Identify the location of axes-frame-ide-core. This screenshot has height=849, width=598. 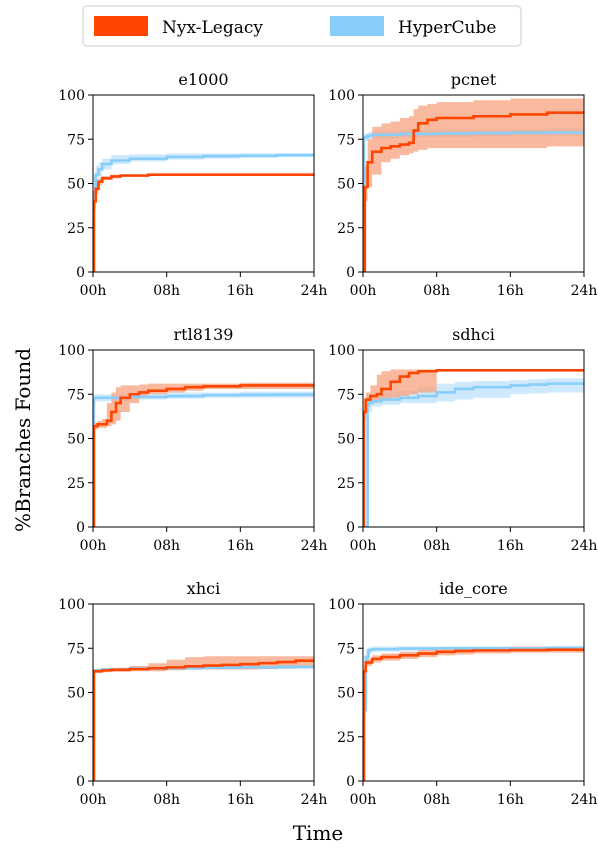
(473, 692).